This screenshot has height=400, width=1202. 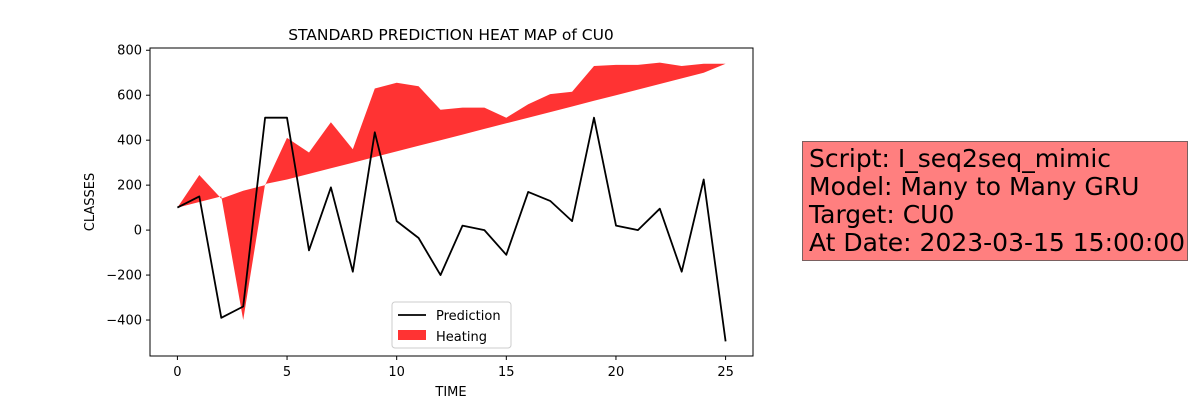 I want to click on x-tick-label: 25, so click(x=725, y=372).